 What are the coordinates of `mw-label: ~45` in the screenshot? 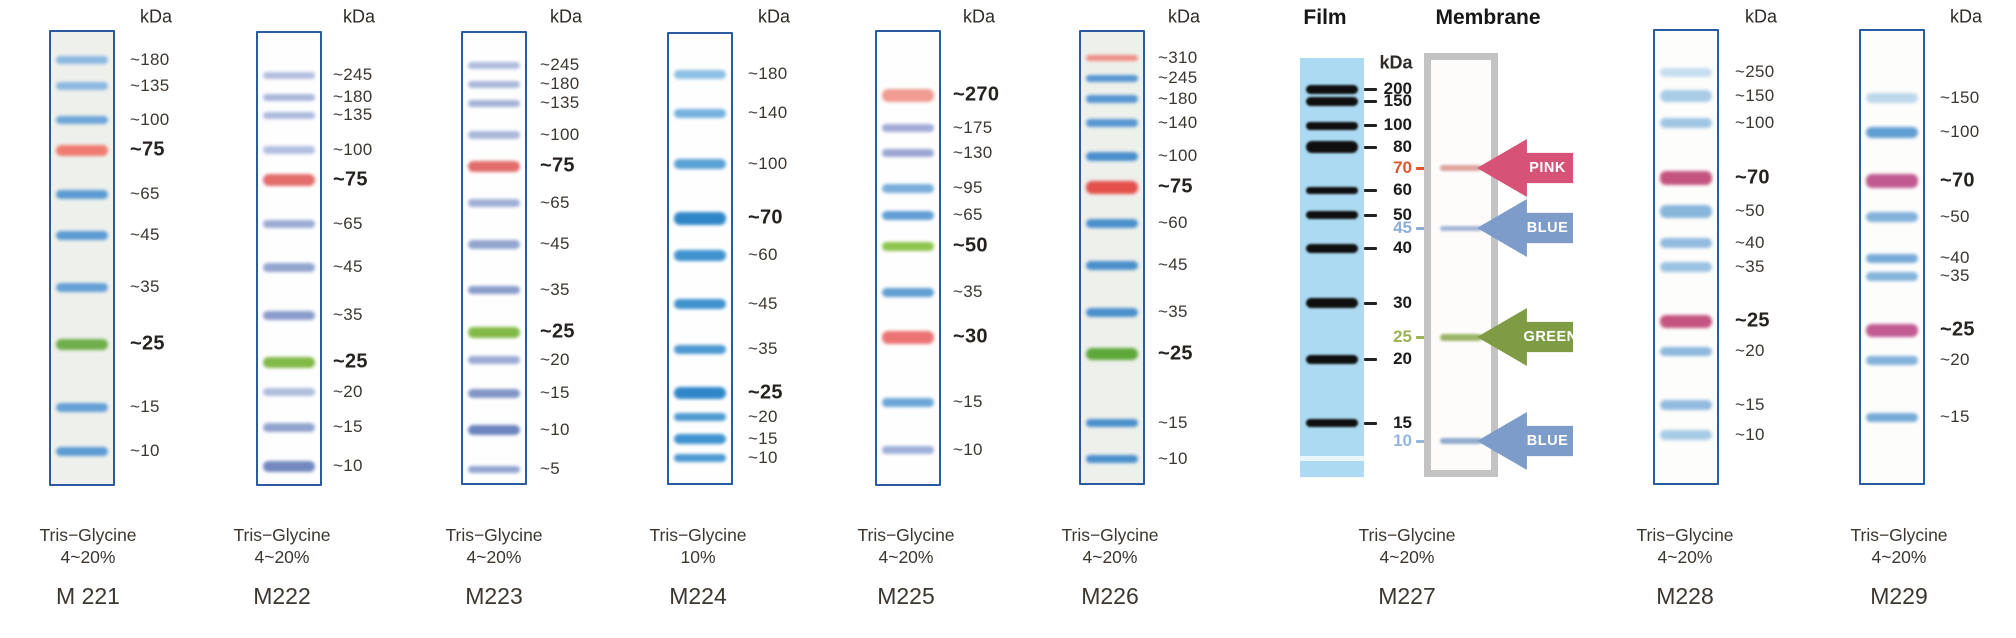 It's located at (145, 234).